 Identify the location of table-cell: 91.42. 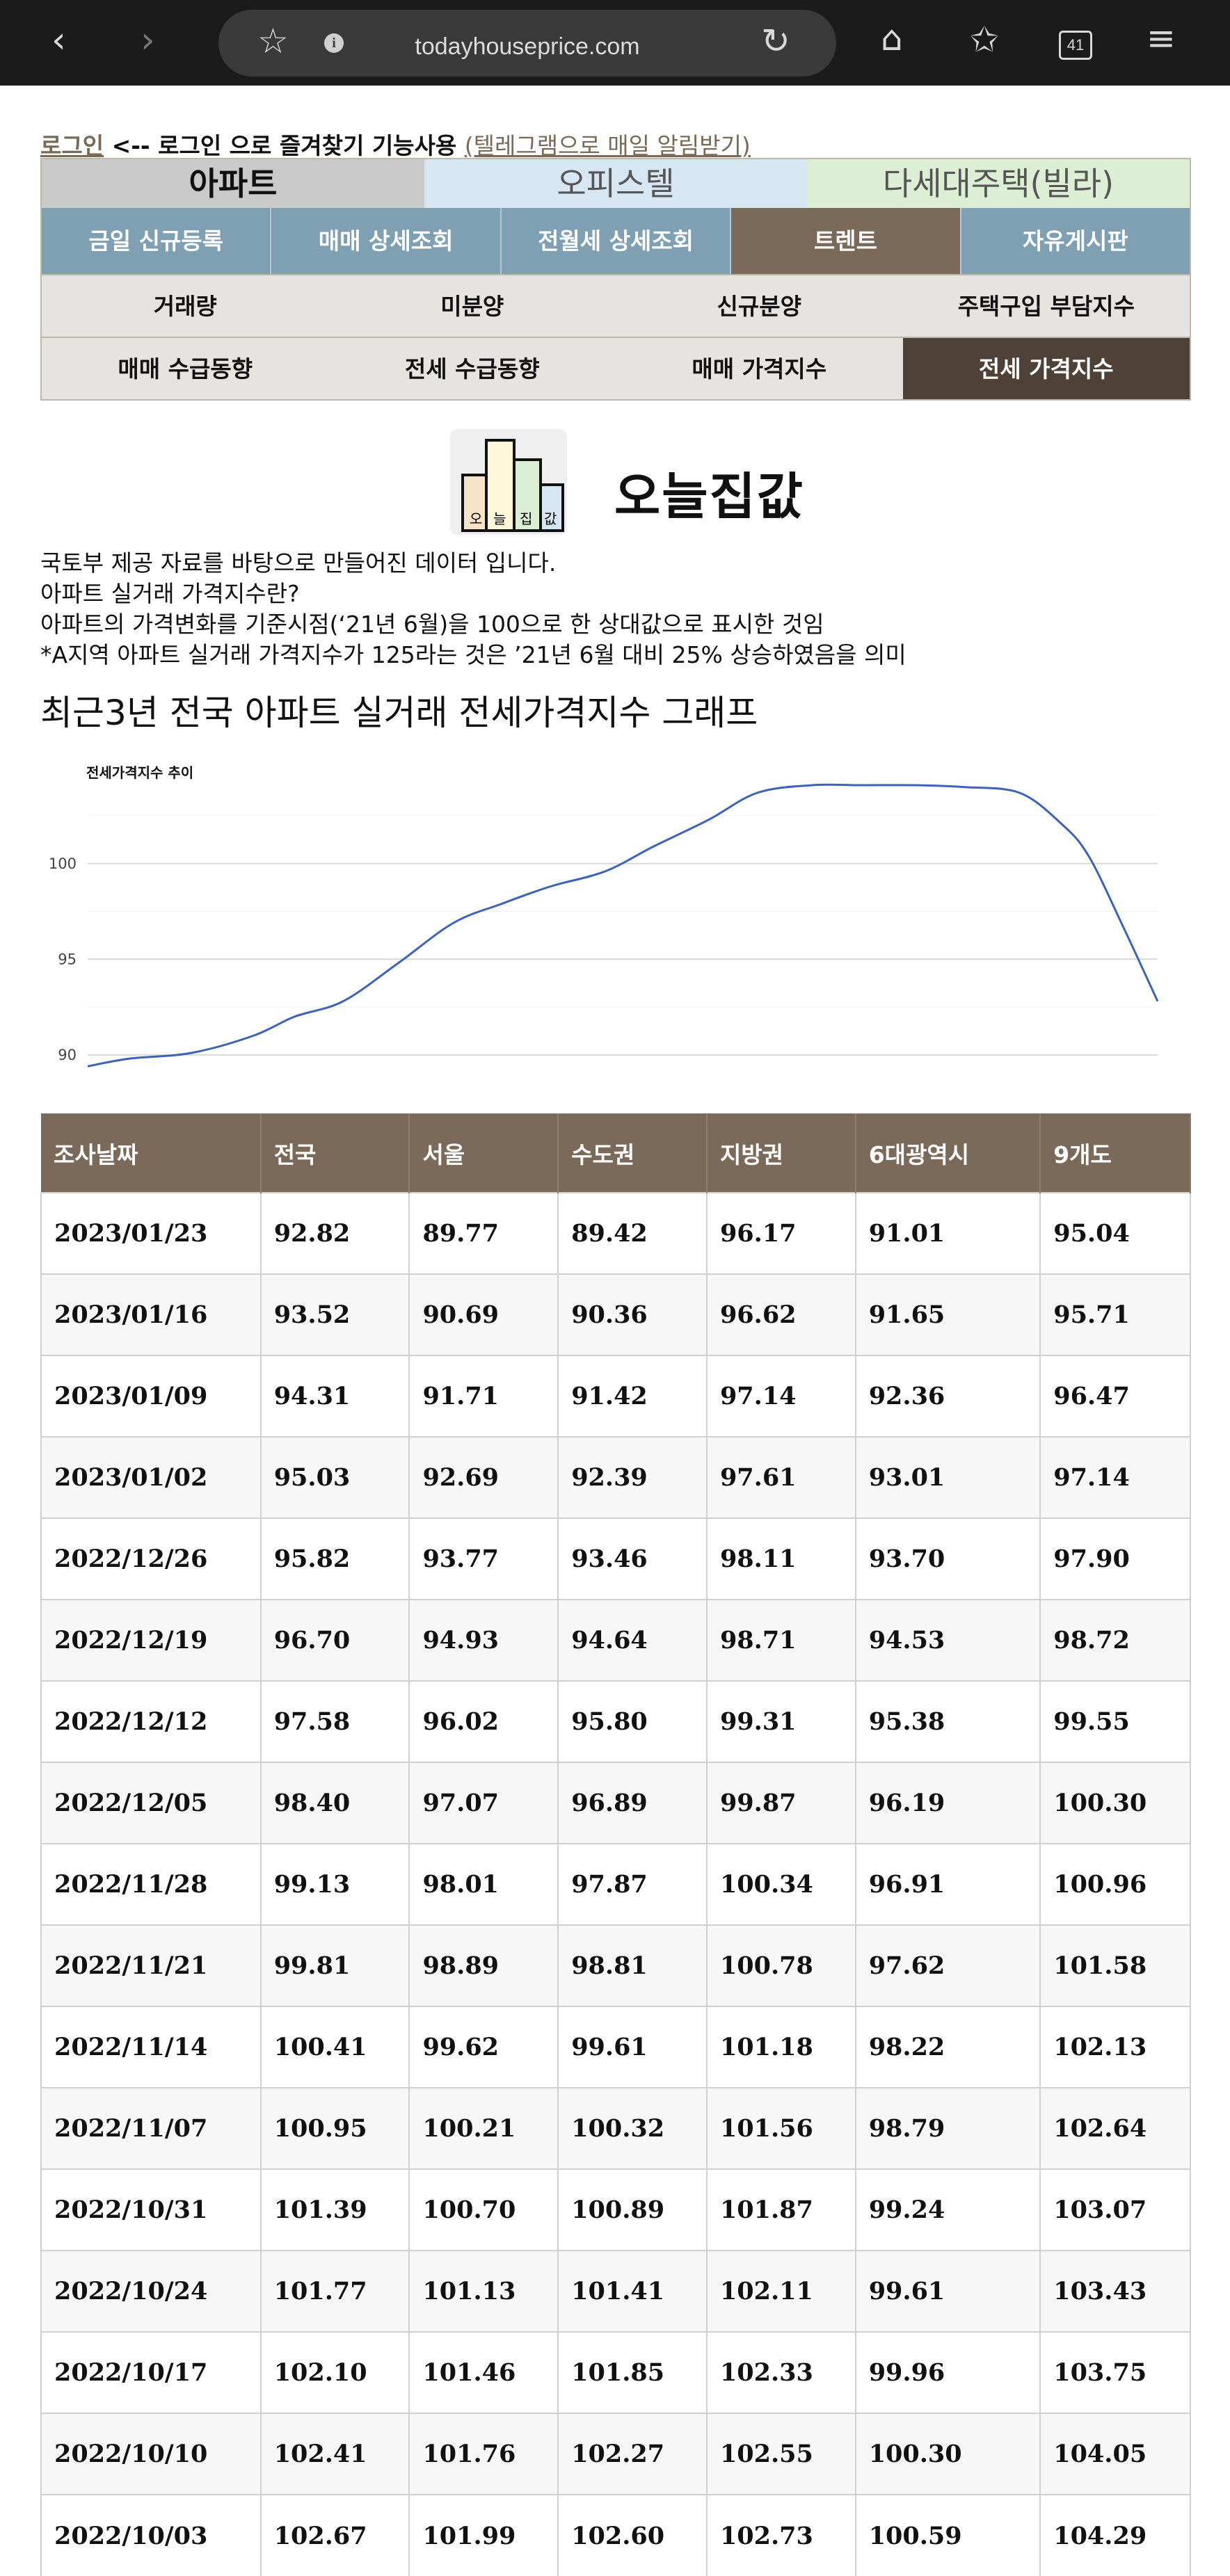
(633, 1396).